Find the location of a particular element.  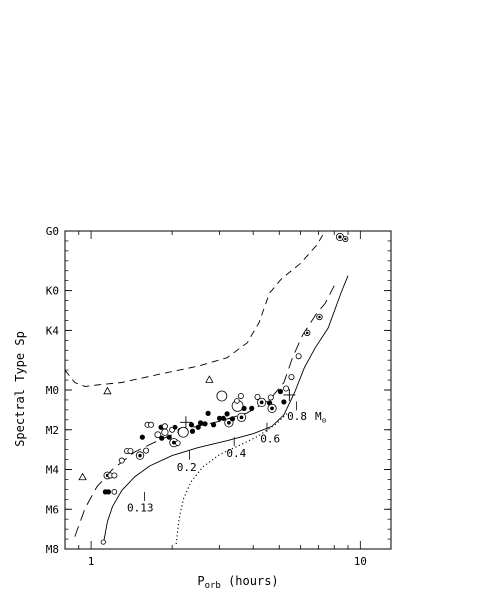

curve-short-dash is located at coordinates (195, 309).